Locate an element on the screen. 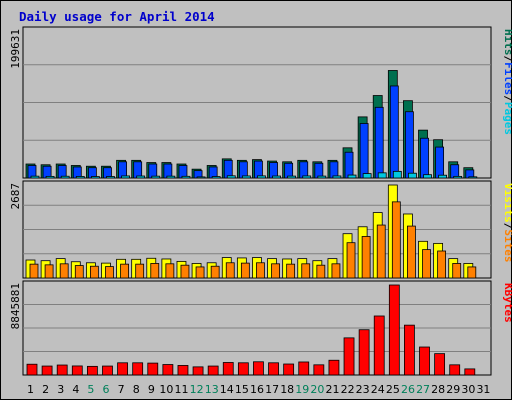 The width and height of the screenshot is (512, 401). day-label: 1 is located at coordinates (30, 389).